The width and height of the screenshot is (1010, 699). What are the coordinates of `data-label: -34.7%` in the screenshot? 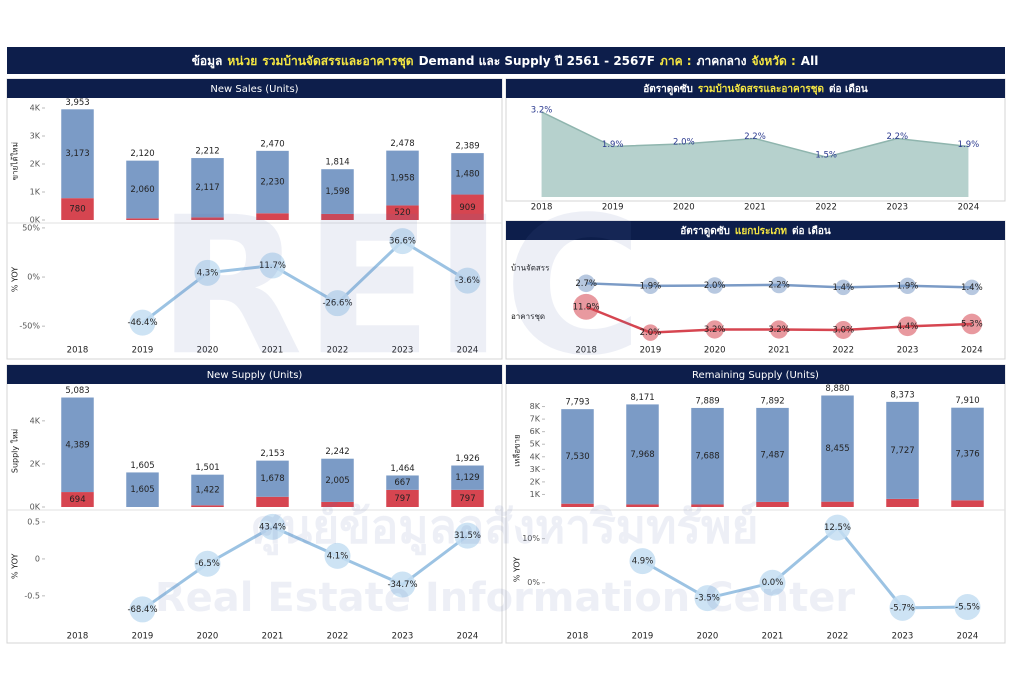 It's located at (402, 585).